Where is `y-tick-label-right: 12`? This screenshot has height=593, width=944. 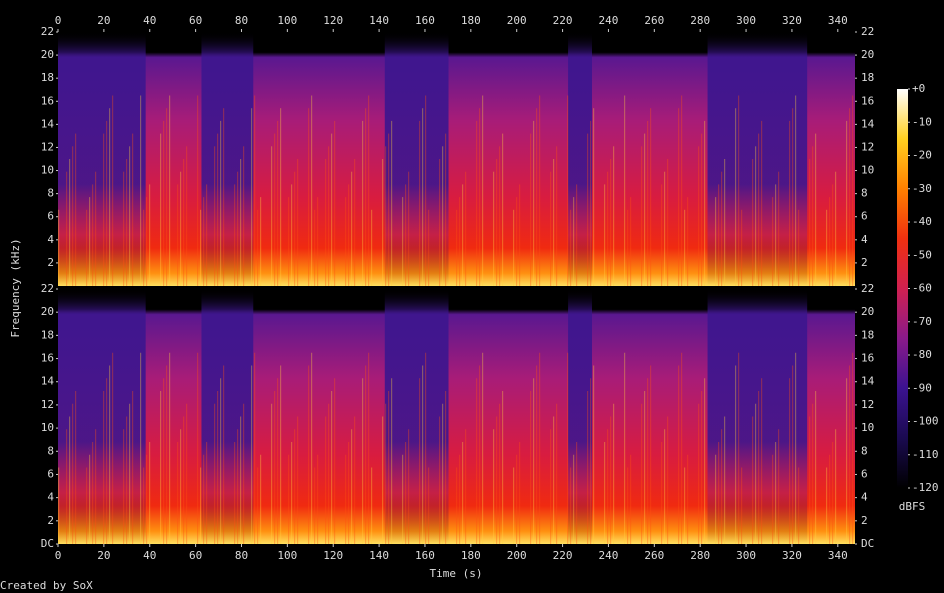
y-tick-label-right: 12 is located at coordinates (867, 146).